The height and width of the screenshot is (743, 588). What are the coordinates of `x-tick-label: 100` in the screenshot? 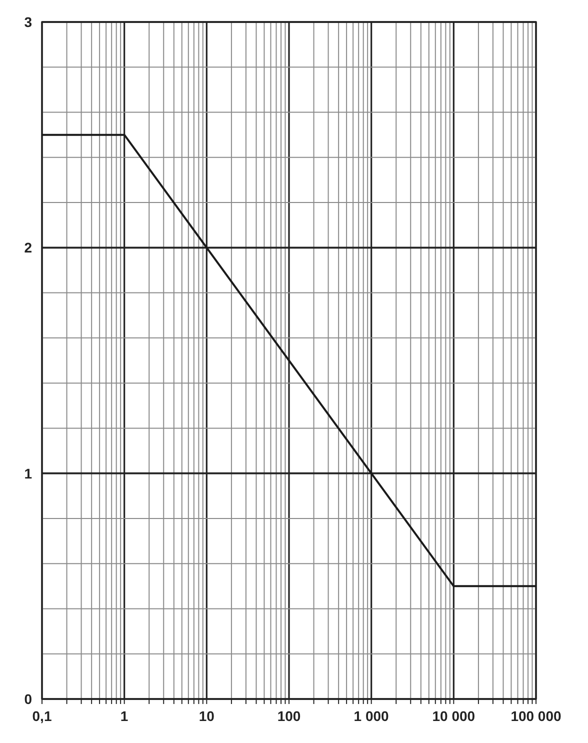 It's located at (289, 716).